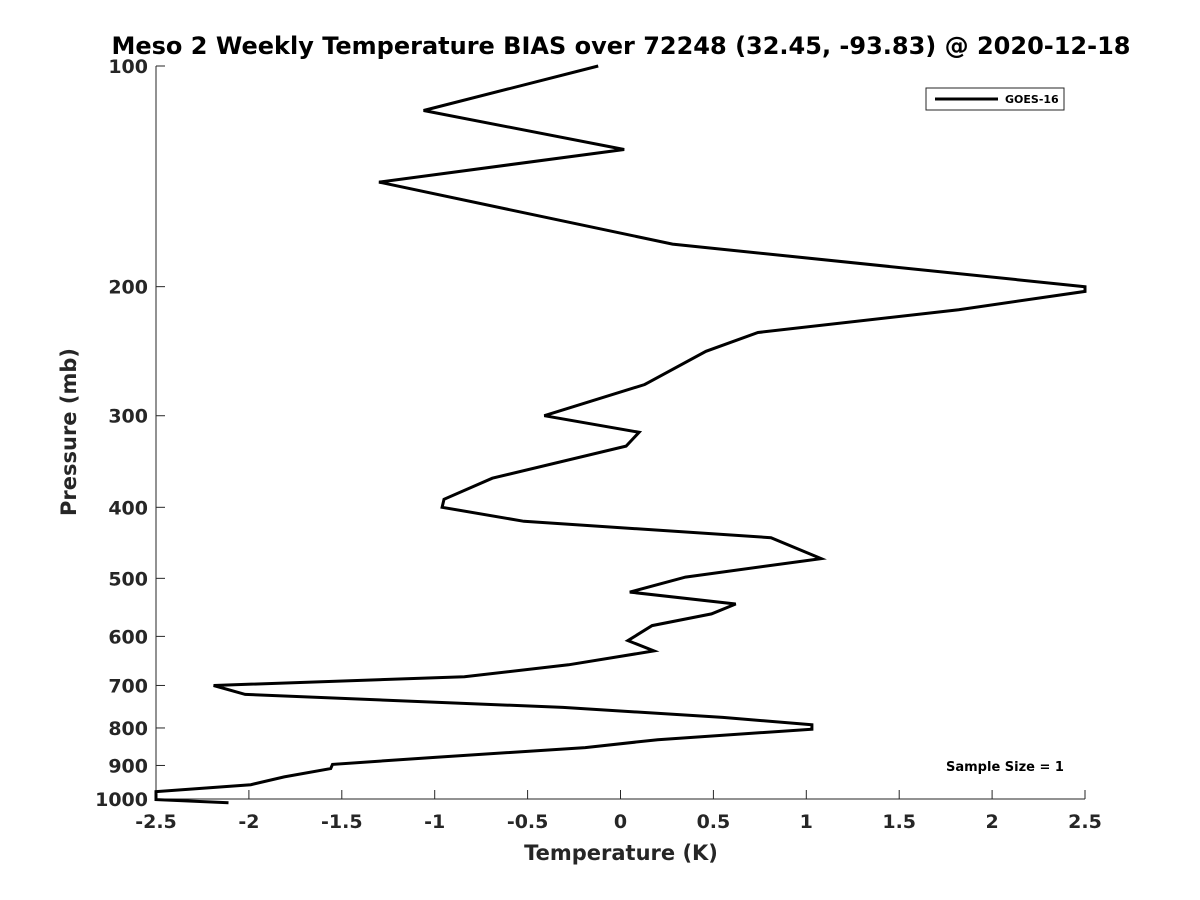 Image resolution: width=1200 pixels, height=900 pixels. Describe the element at coordinates (528, 822) in the screenshot. I see `x-tick-label: -0.5` at that location.